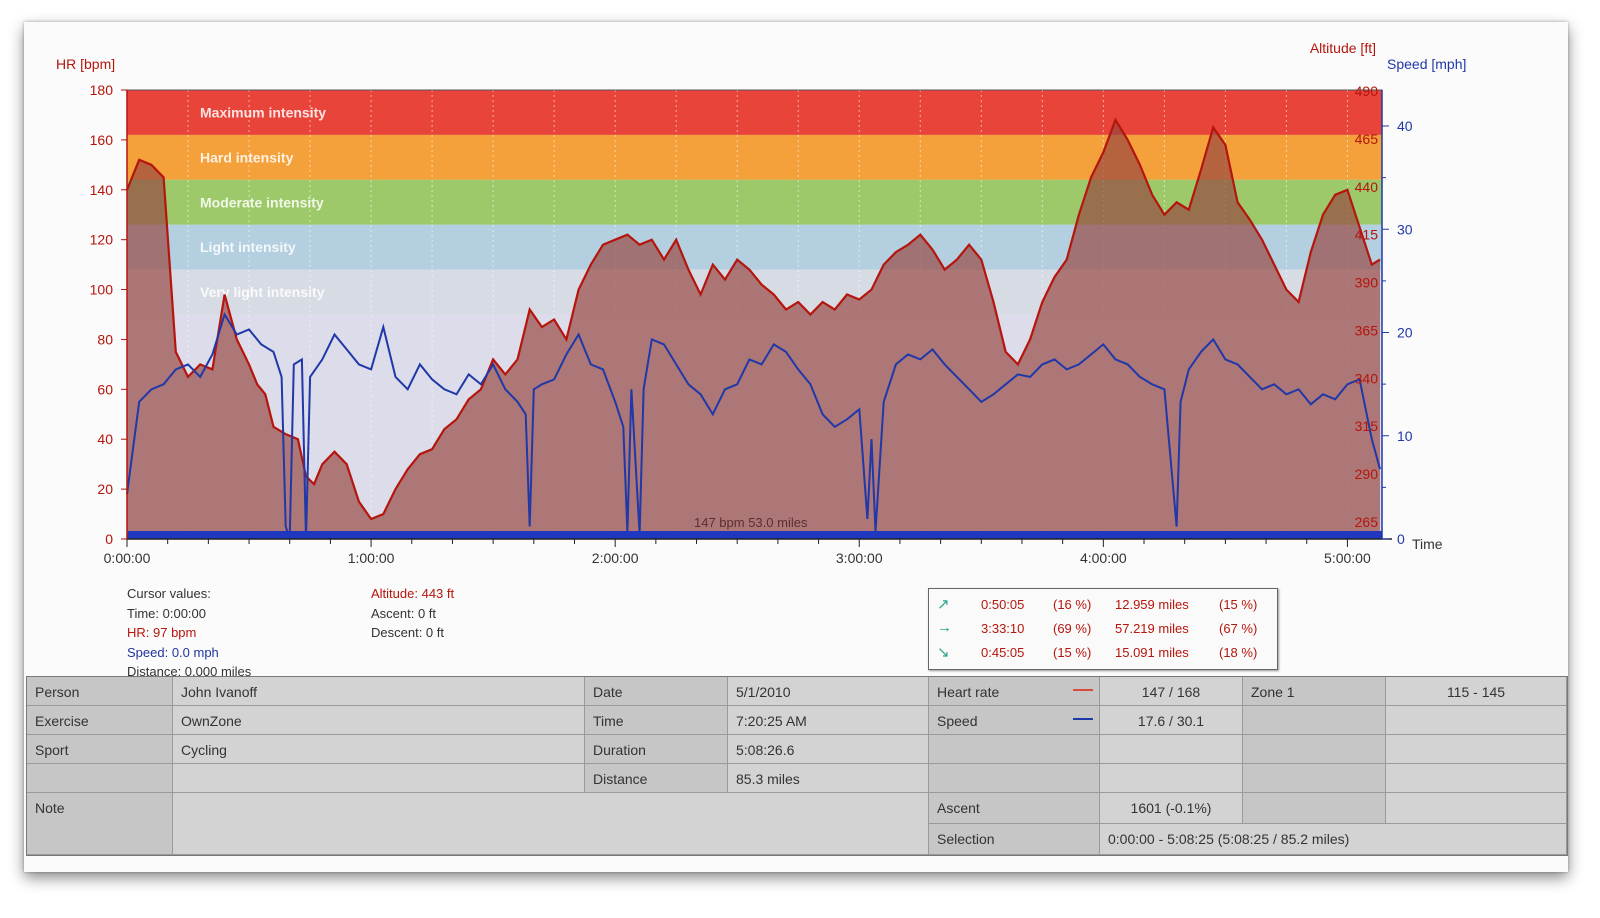  Describe the element at coordinates (1405, 436) in the screenshot. I see `speed-tick-label: 10` at that location.